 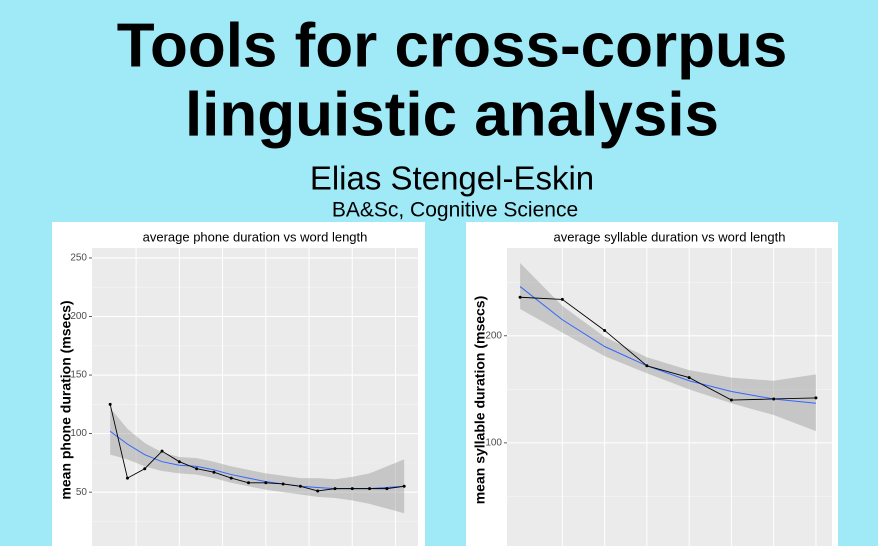 I want to click on y-axis-label: mean syllable duration (msecs), so click(x=480, y=400).